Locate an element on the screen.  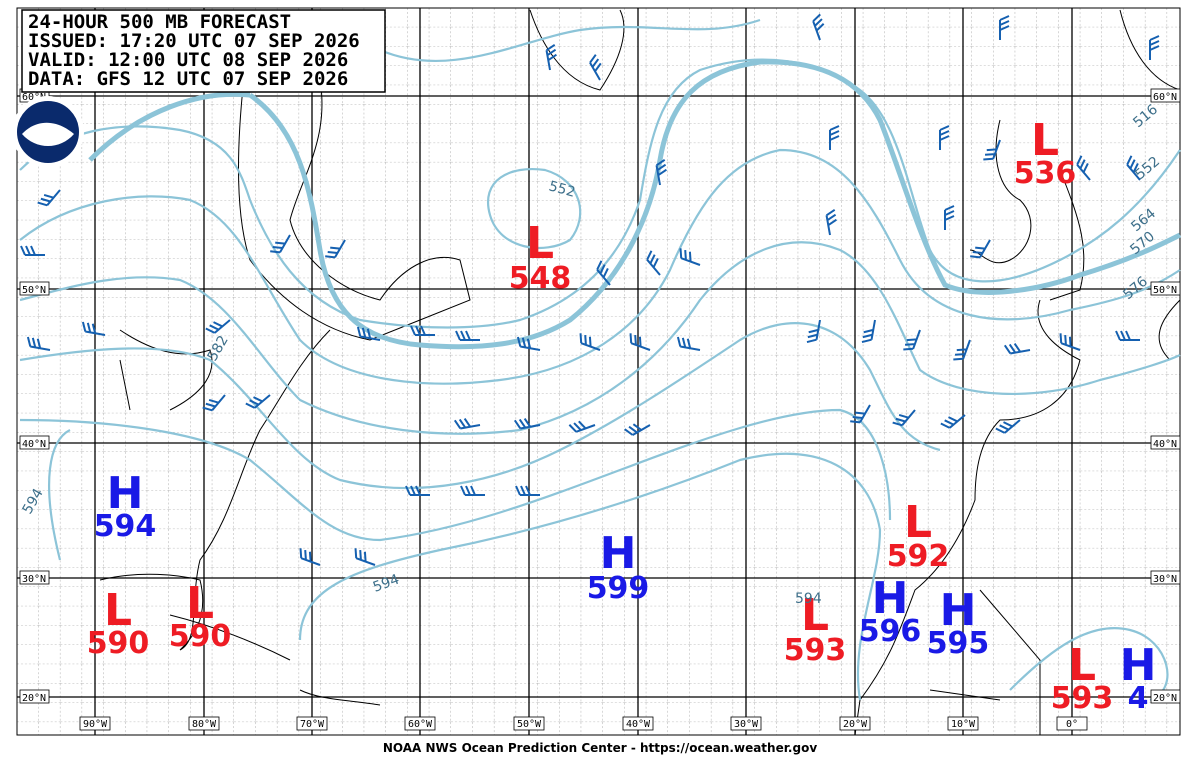
center-value: 548 is located at coordinates (540, 278).